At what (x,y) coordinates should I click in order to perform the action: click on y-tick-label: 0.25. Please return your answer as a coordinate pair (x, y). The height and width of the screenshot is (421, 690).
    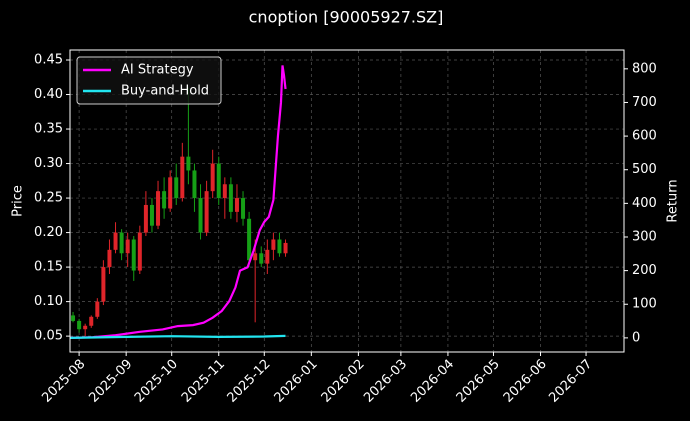
    Looking at the image, I should click on (48, 198).